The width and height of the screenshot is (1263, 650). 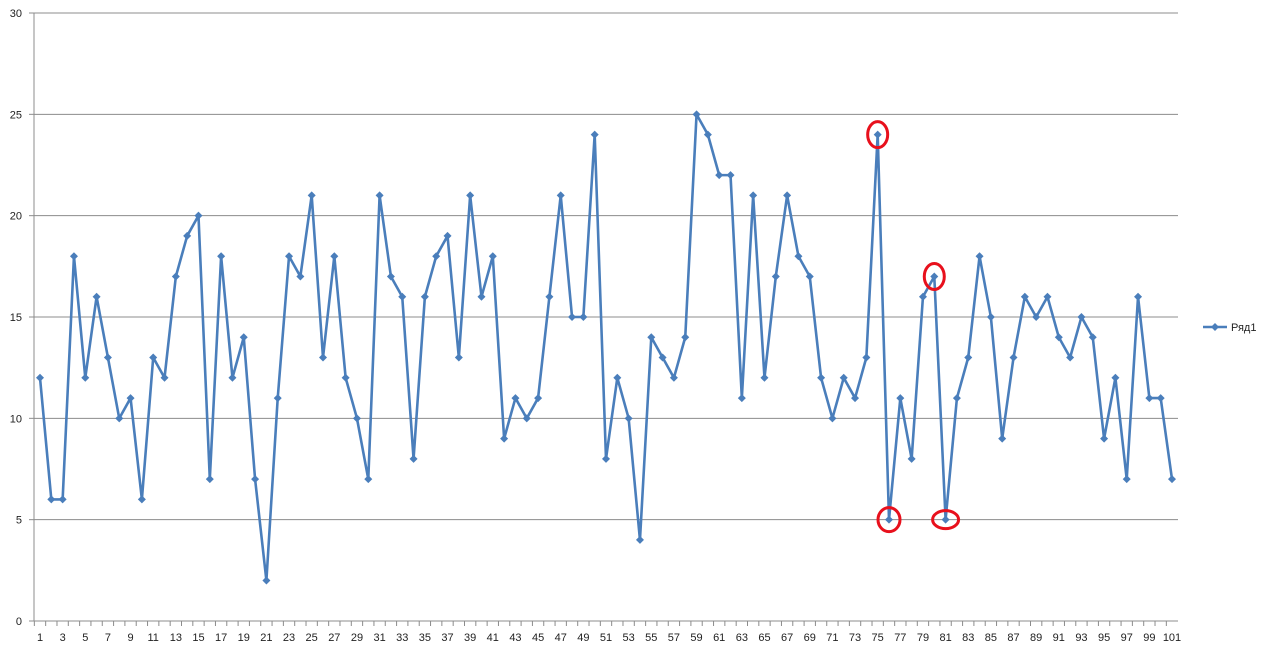 I want to click on x-tick-label-31: 31, so click(x=379, y=638).